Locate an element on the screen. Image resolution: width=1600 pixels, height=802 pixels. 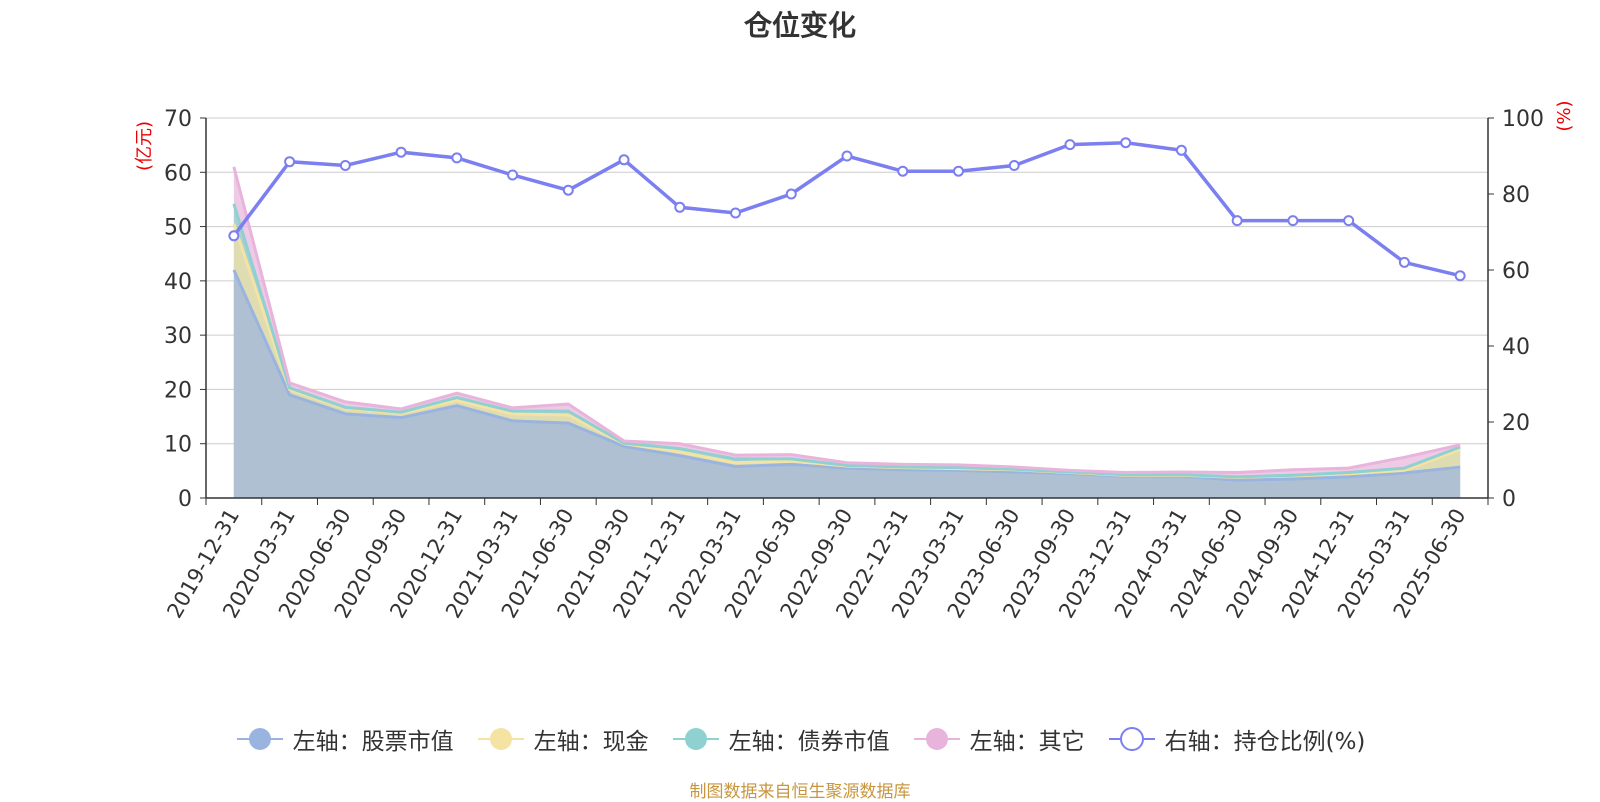
y-left-tick-label: 10 is located at coordinates (178, 445).